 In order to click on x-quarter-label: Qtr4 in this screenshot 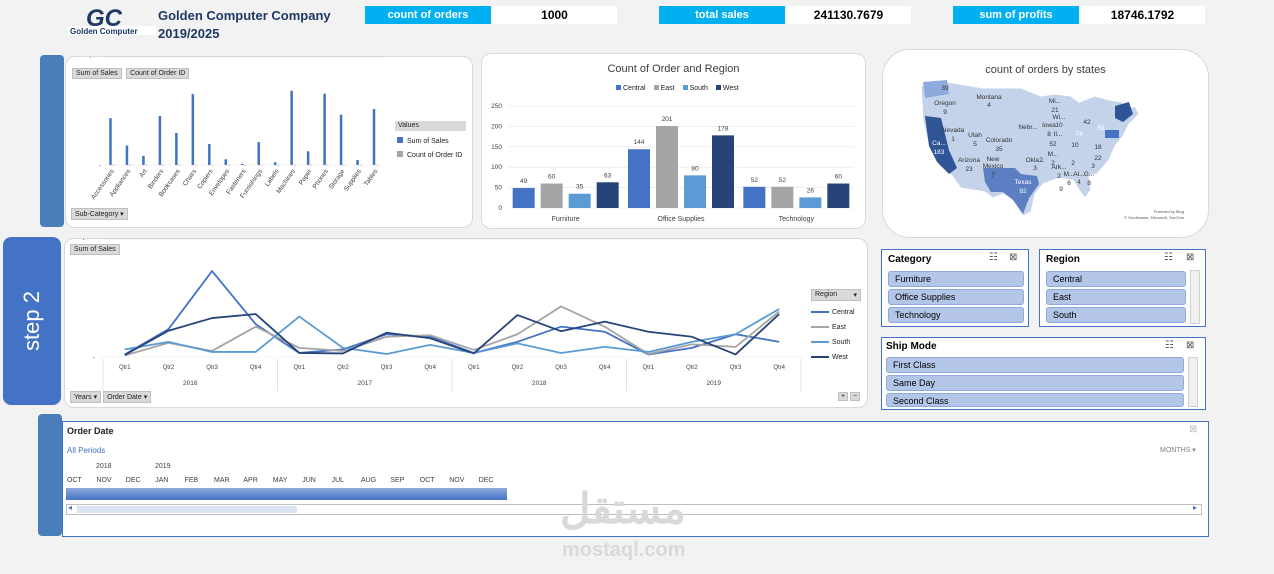, I will do `click(430, 368)`.